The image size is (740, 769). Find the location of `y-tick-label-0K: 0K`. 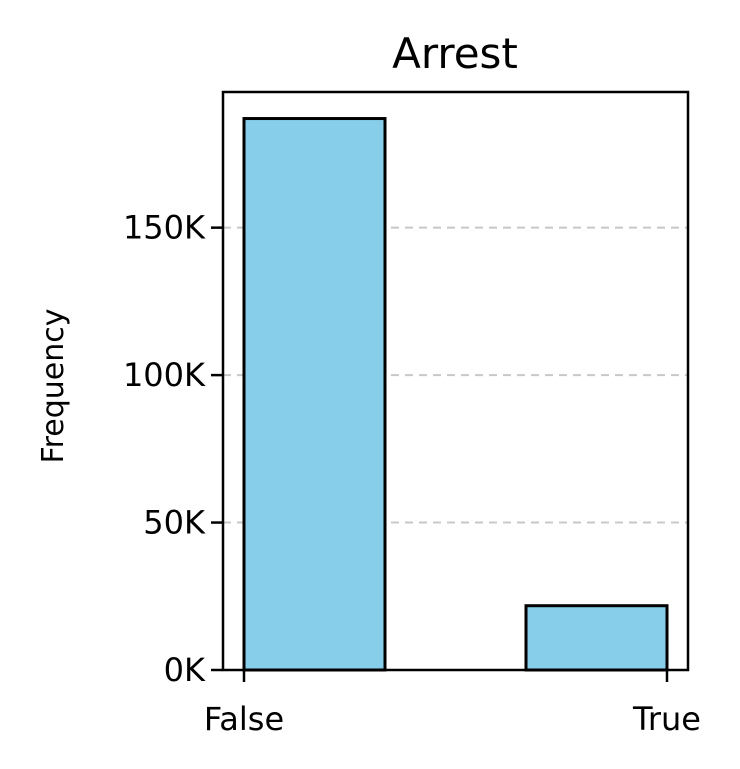

y-tick-label-0K: 0K is located at coordinates (185, 670).